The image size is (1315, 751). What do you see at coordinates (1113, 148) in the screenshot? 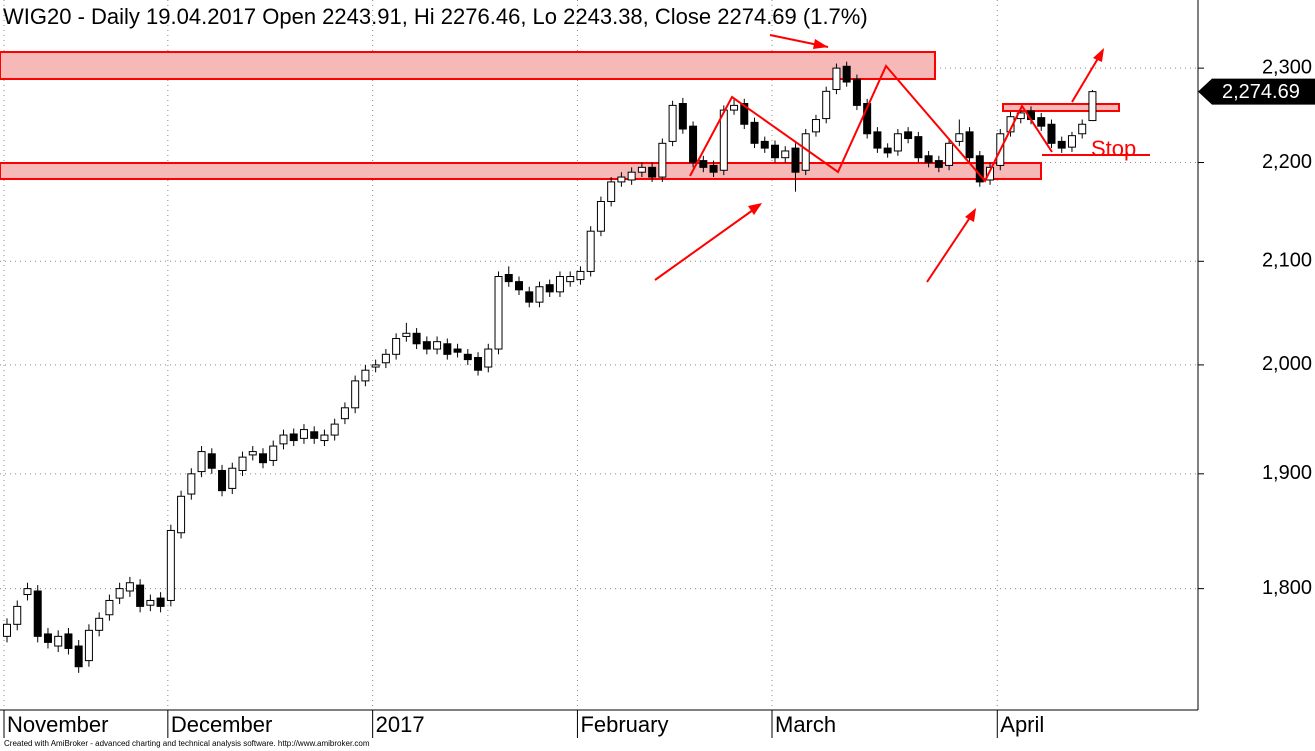
I see `stop-label: Stop` at bounding box center [1113, 148].